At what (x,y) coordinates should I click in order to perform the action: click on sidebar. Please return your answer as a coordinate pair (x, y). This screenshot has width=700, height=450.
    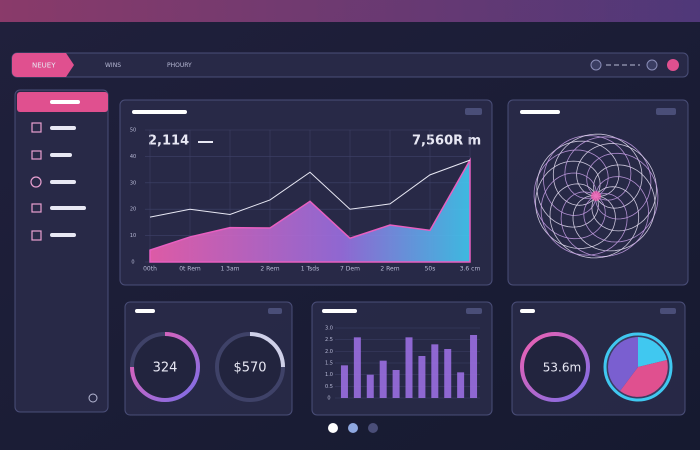
    Looking at the image, I should click on (61, 251).